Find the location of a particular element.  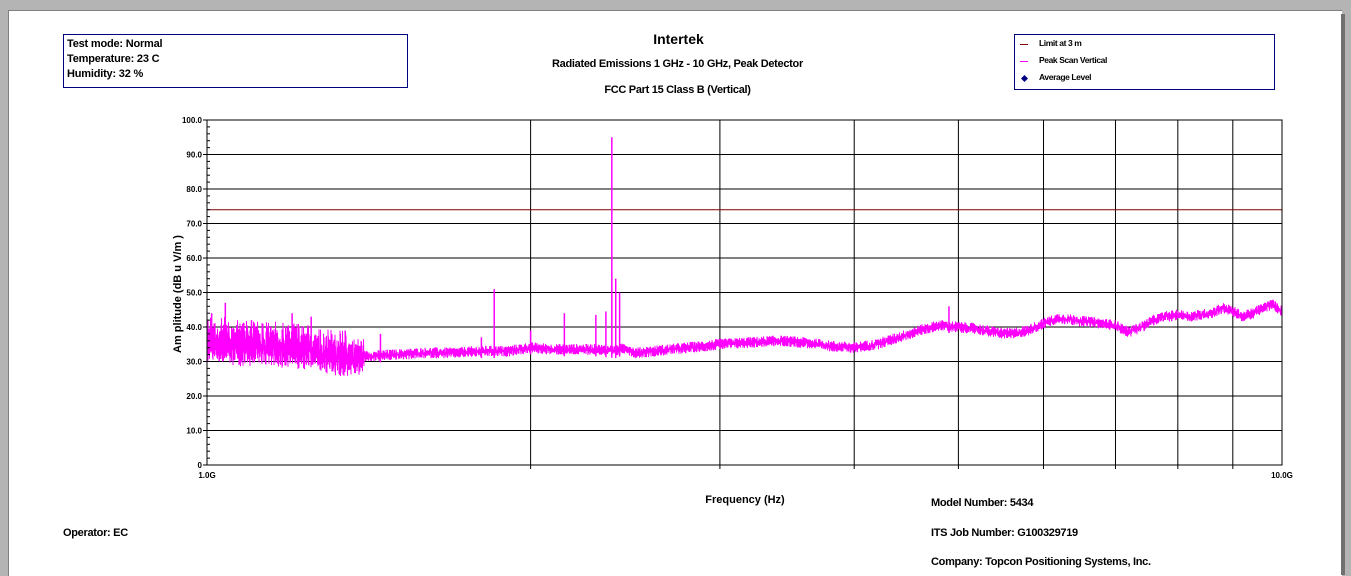

job-number-text: ITS Job Number: G100329719 is located at coordinates (1004, 533).